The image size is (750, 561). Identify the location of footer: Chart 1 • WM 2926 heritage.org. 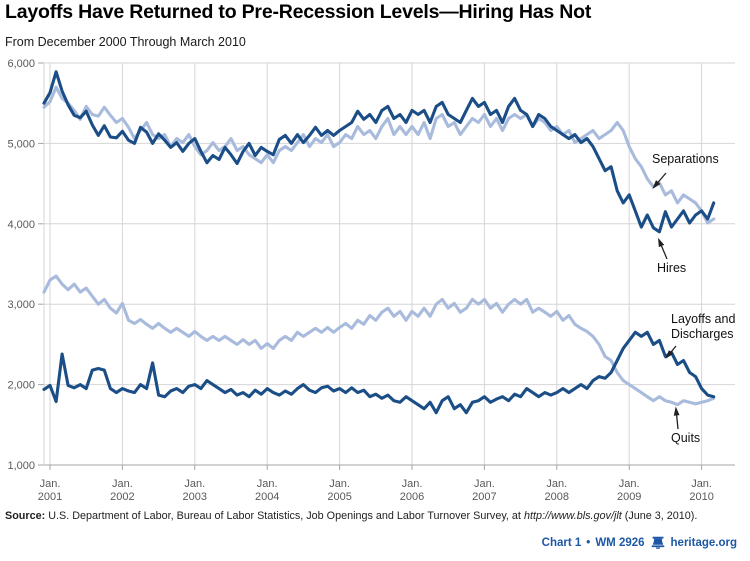
(639, 542).